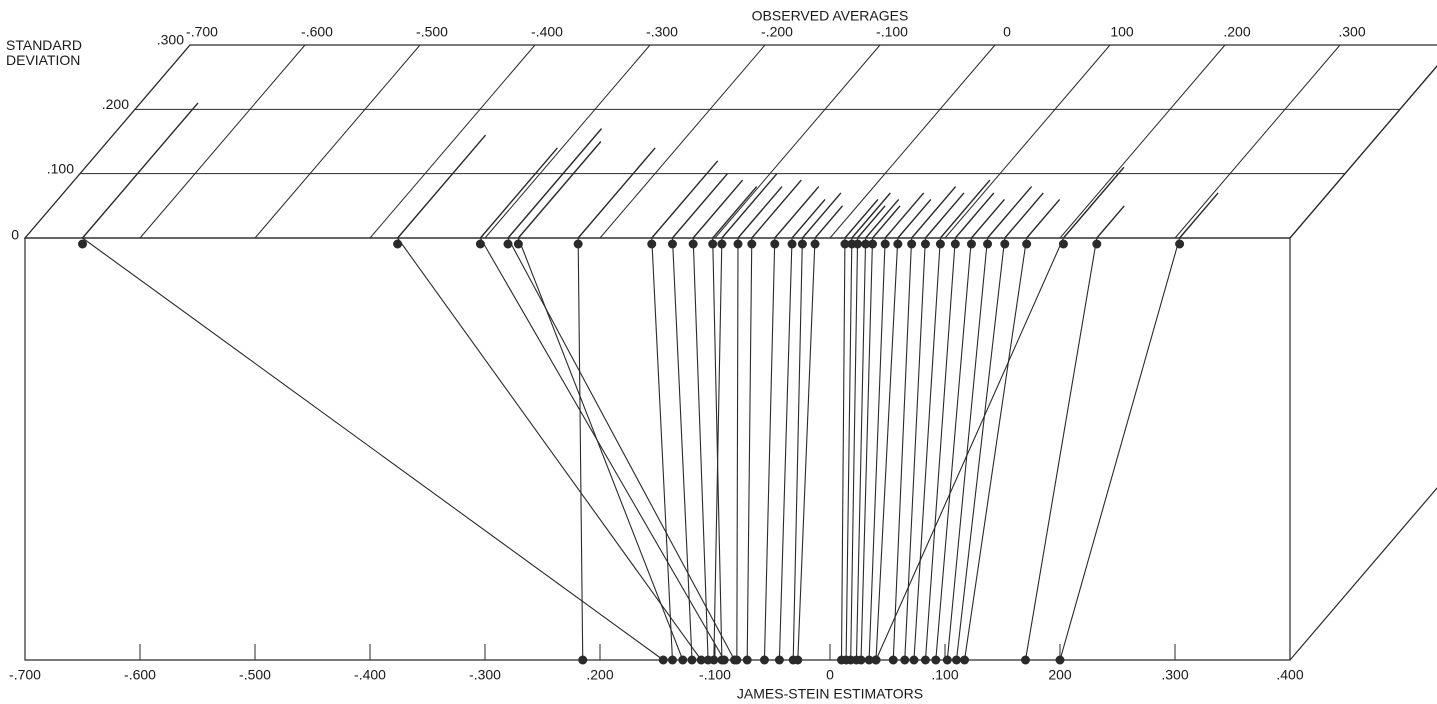 The width and height of the screenshot is (1437, 704). What do you see at coordinates (115, 104) in the screenshot?
I see `z-tick-label: .200` at bounding box center [115, 104].